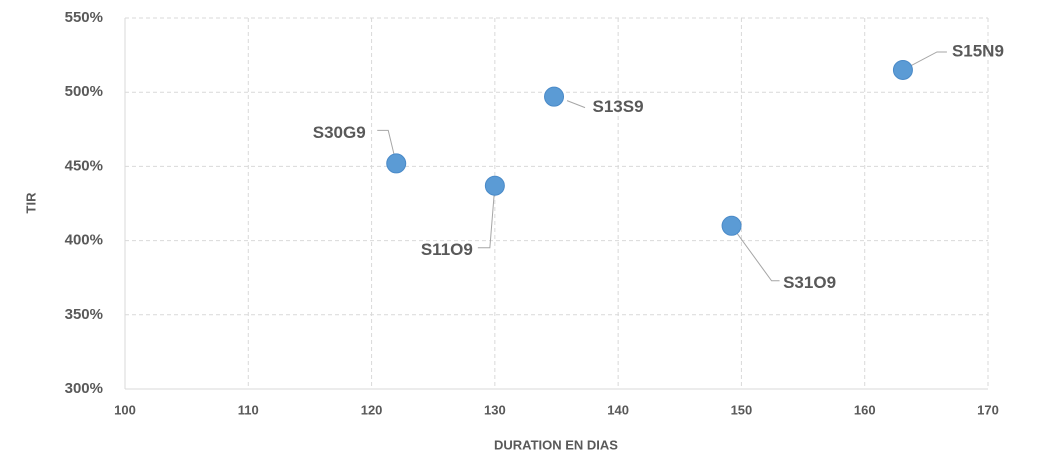  Describe the element at coordinates (84, 240) in the screenshot. I see `y-tick-label: 400%` at that location.